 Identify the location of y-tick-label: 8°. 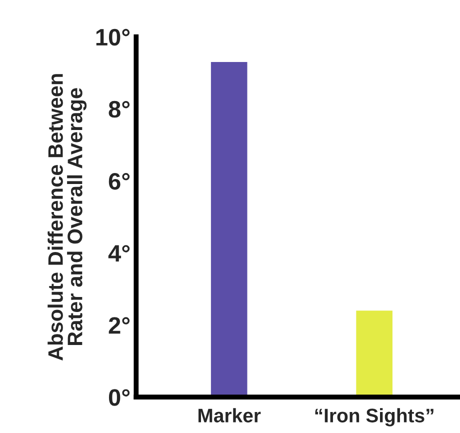
(119, 109).